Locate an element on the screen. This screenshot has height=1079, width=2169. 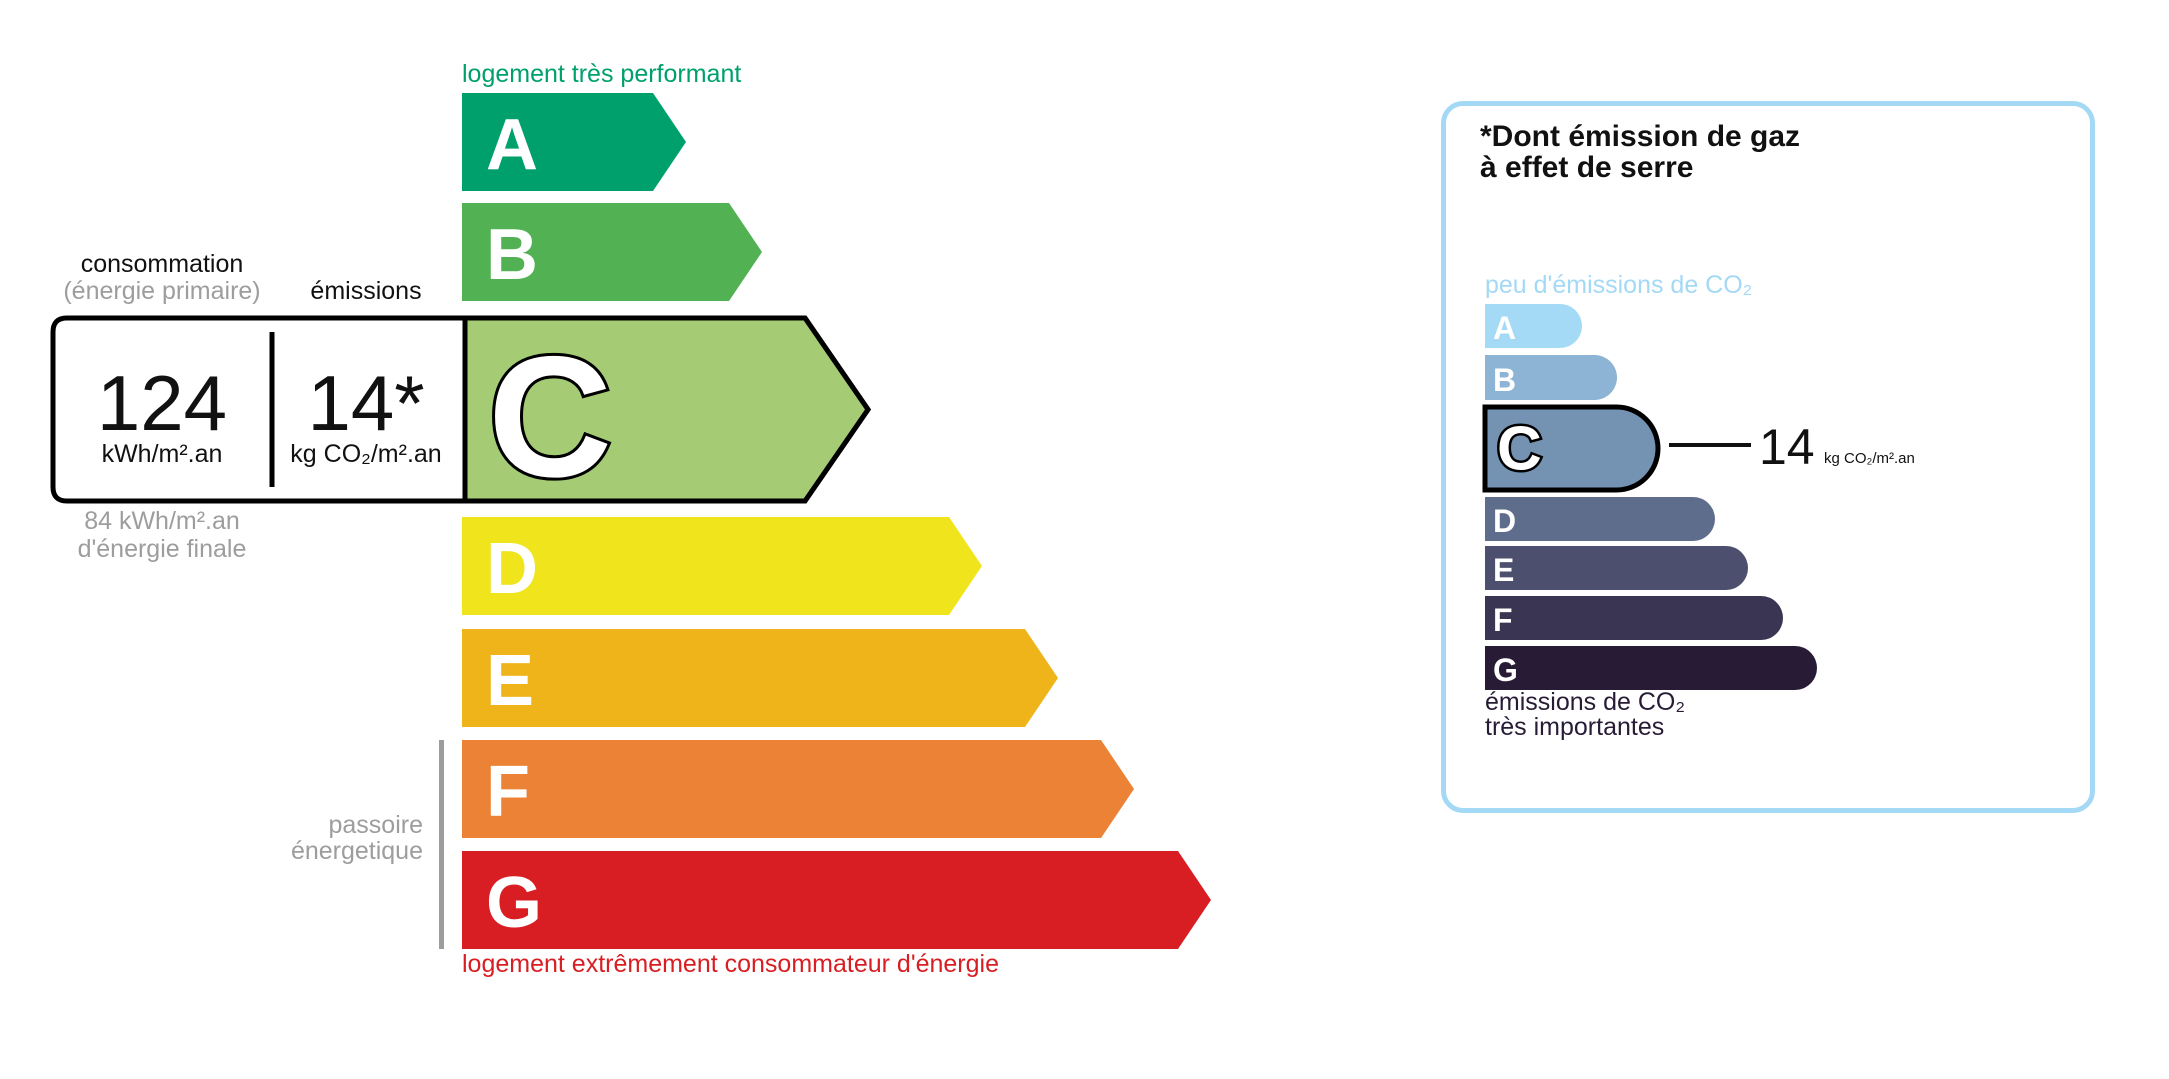
ges-title-line1: *Dont émission de gaz is located at coordinates (1640, 136).